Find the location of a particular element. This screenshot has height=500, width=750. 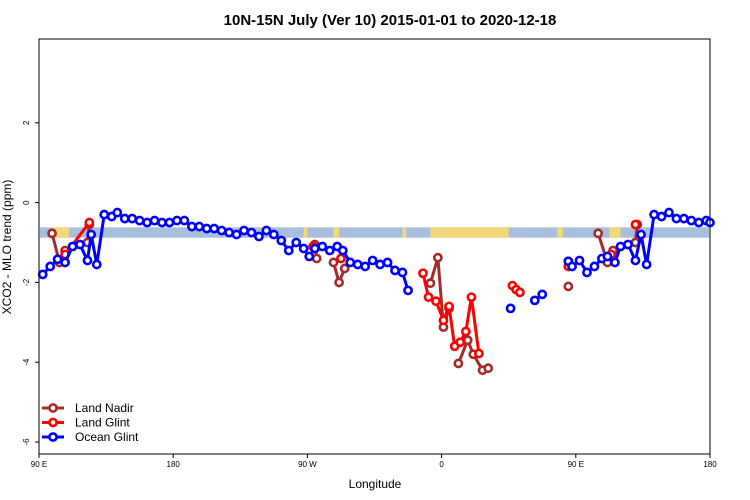

y-tick-label: -6 is located at coordinates (26, 442).